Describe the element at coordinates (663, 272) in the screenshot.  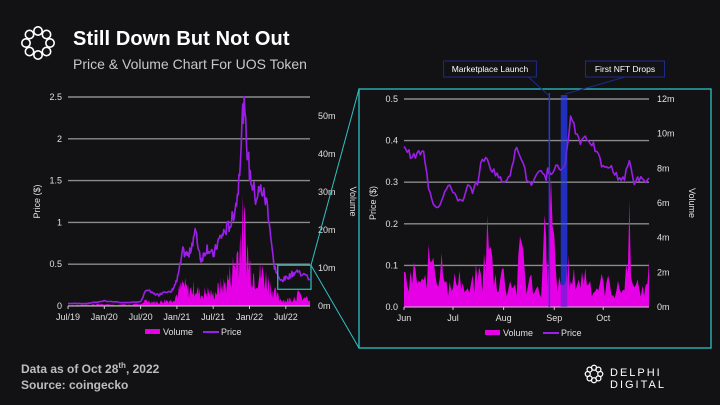
I see `y2-tick-label: 2m` at that location.